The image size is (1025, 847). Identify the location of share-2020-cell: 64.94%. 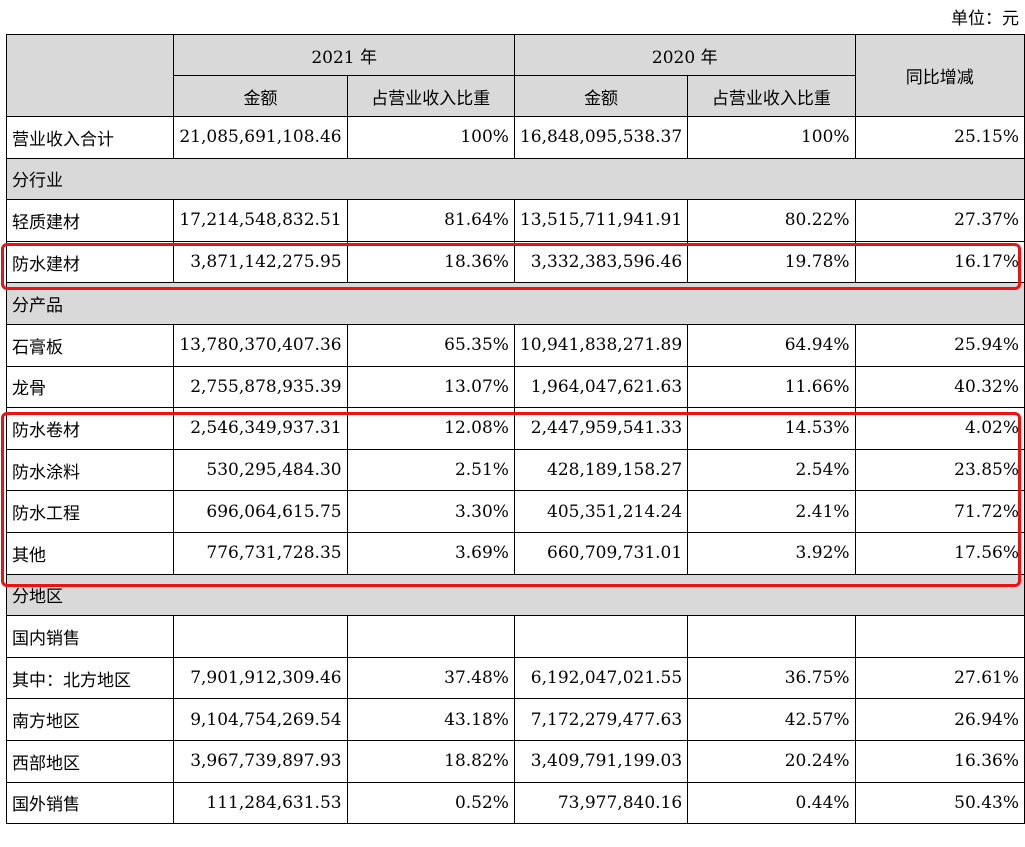
(771, 345).